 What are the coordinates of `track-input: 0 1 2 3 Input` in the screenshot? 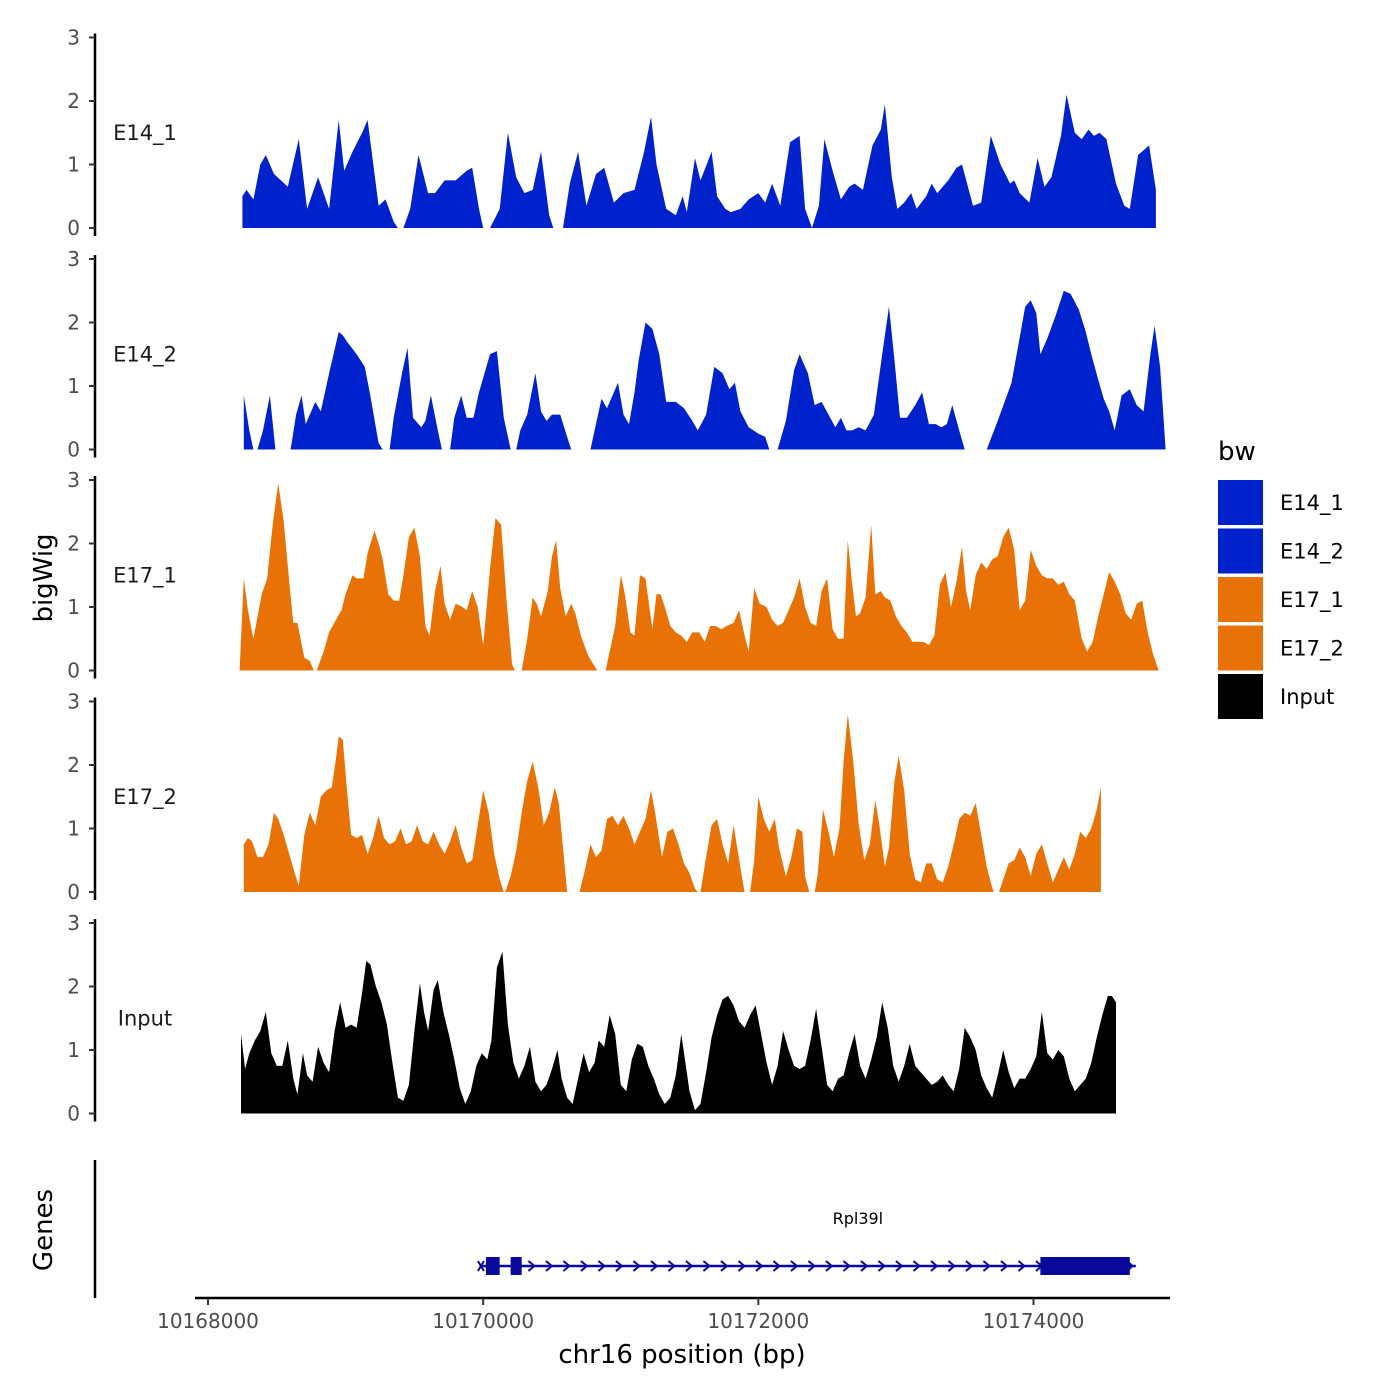 It's located at (591, 1018).